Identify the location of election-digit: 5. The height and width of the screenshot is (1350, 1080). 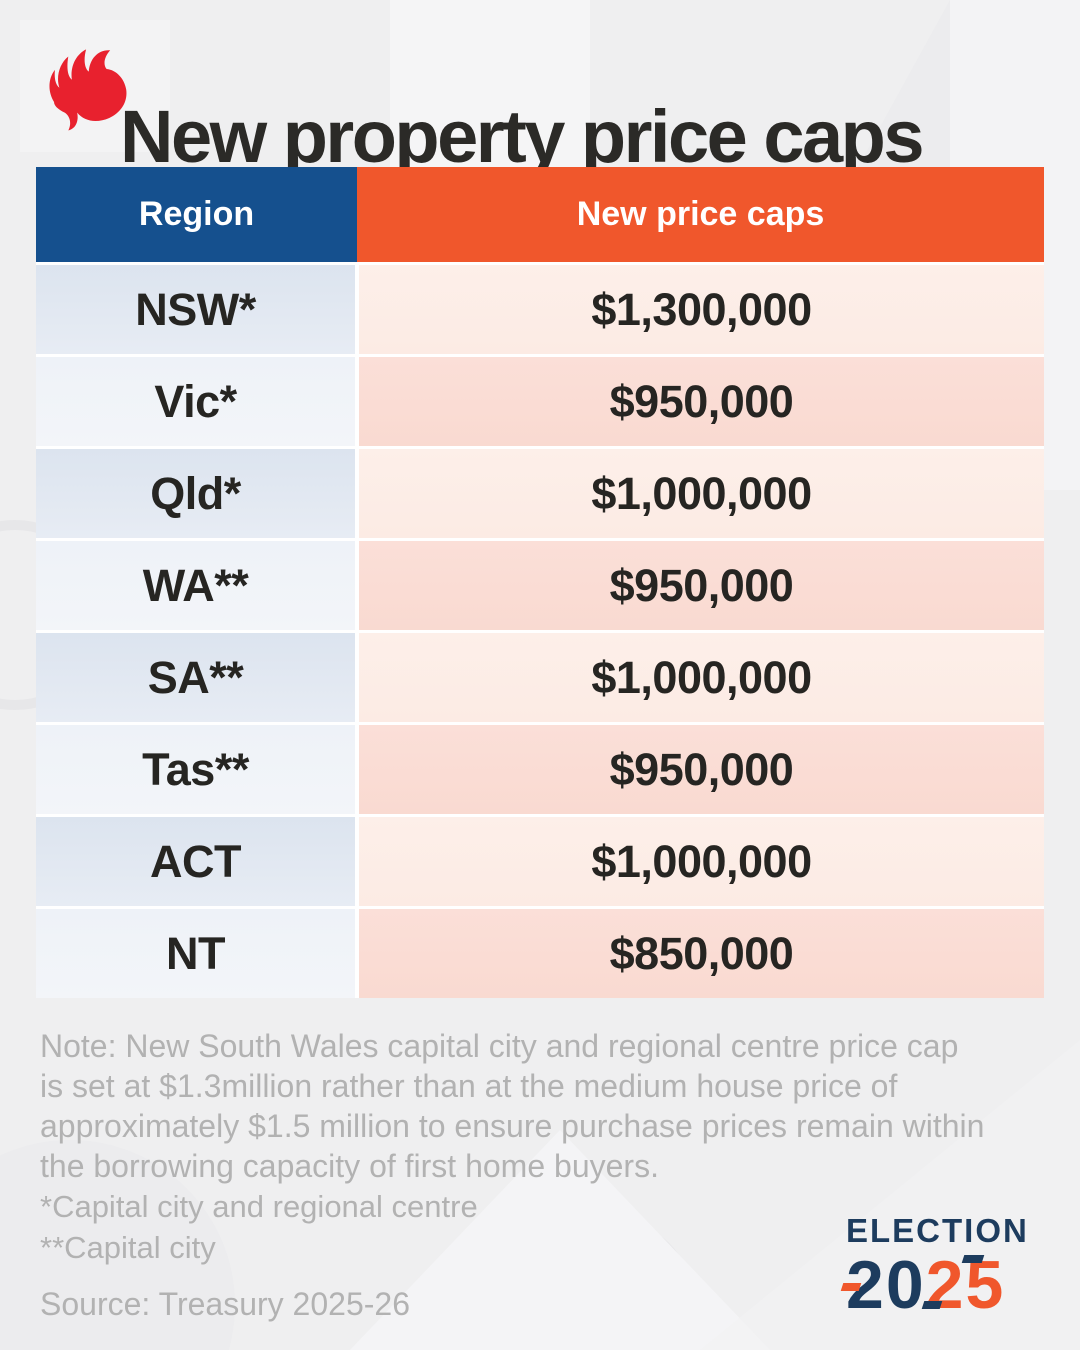
(982, 1285).